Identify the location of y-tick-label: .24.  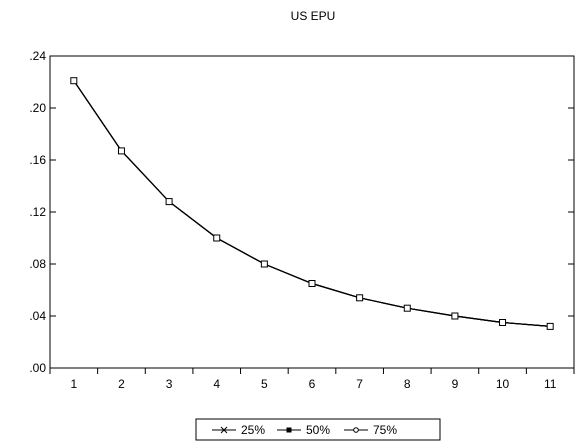
(37, 56).